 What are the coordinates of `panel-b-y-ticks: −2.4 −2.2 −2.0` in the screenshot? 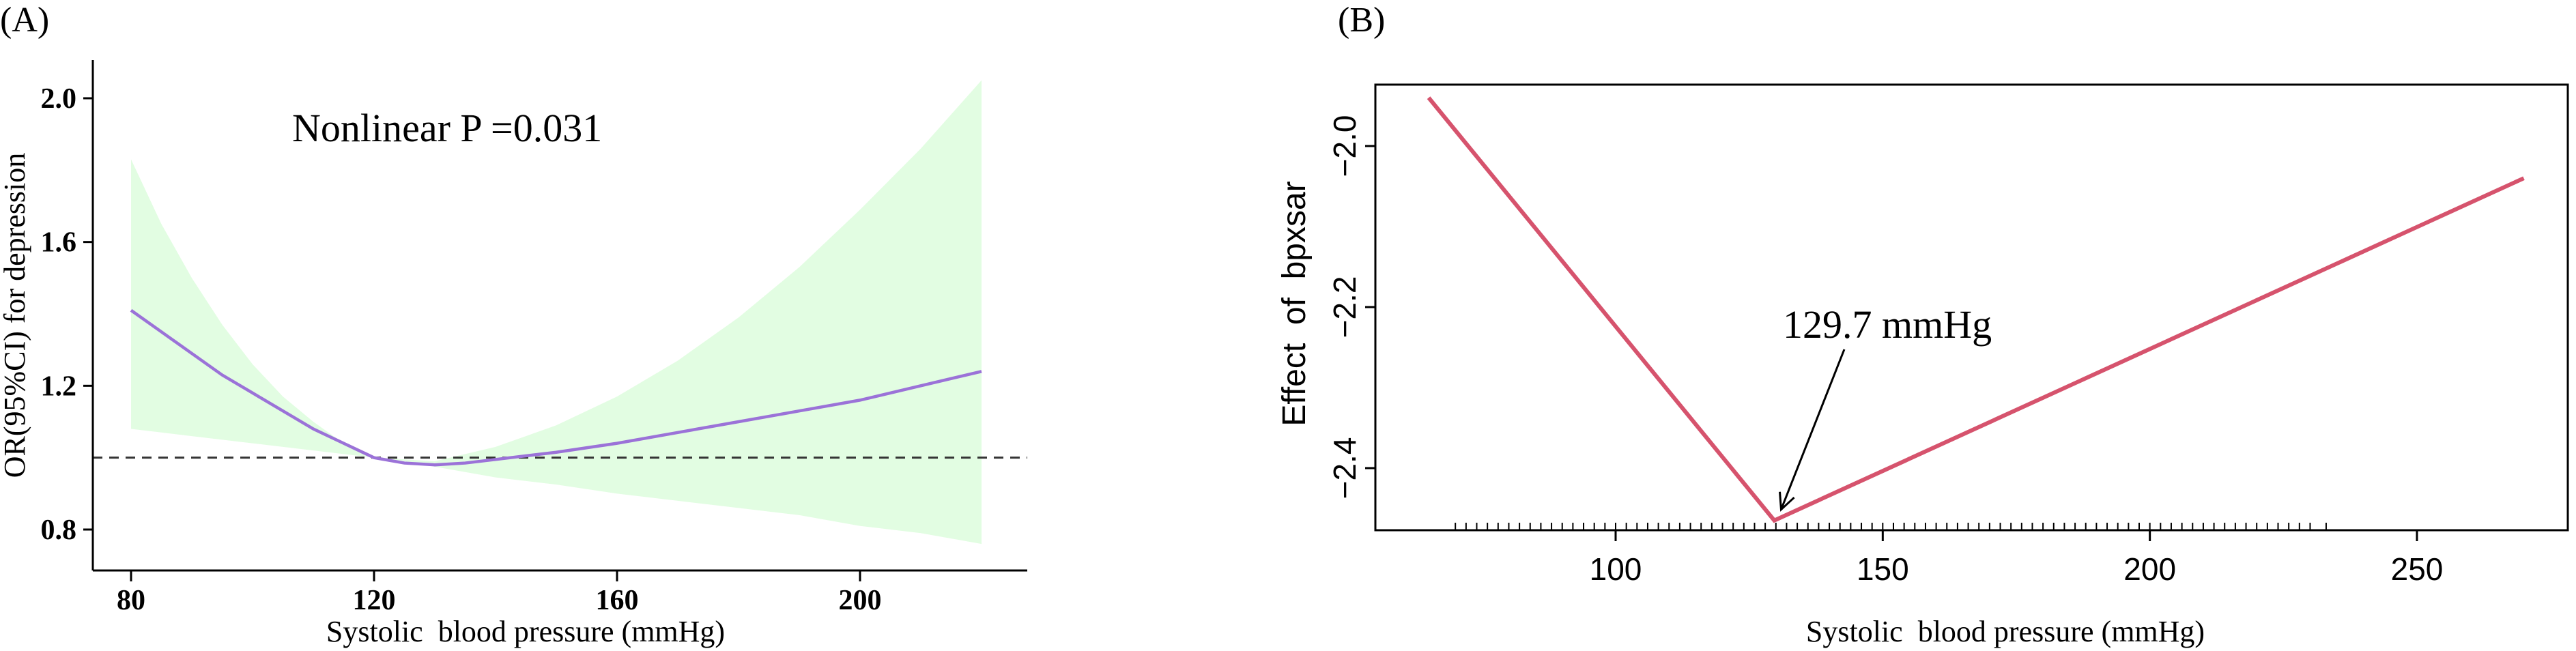 It's located at (1351, 307).